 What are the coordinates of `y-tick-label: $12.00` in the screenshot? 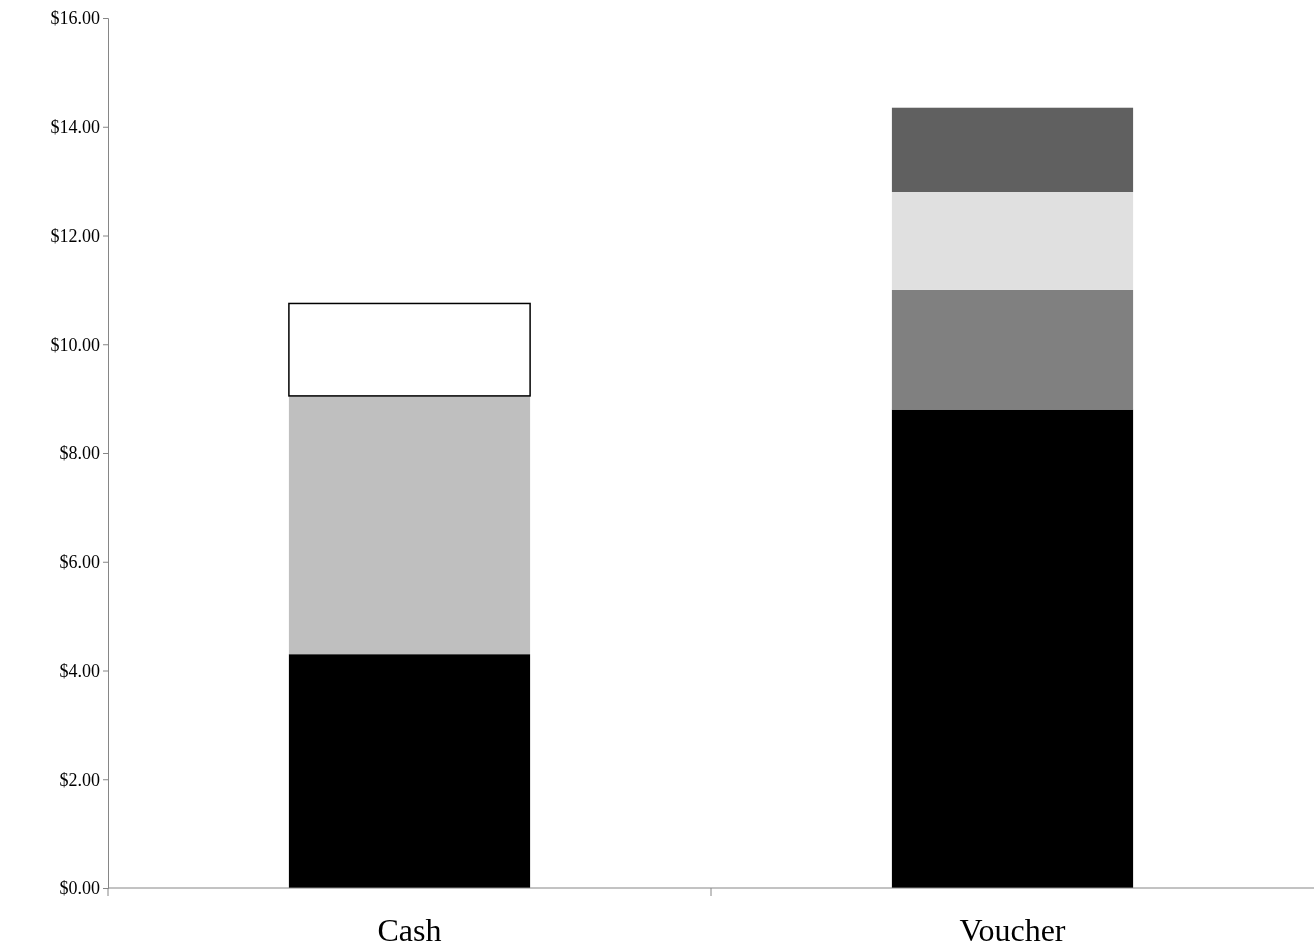 It's located at (75, 235).